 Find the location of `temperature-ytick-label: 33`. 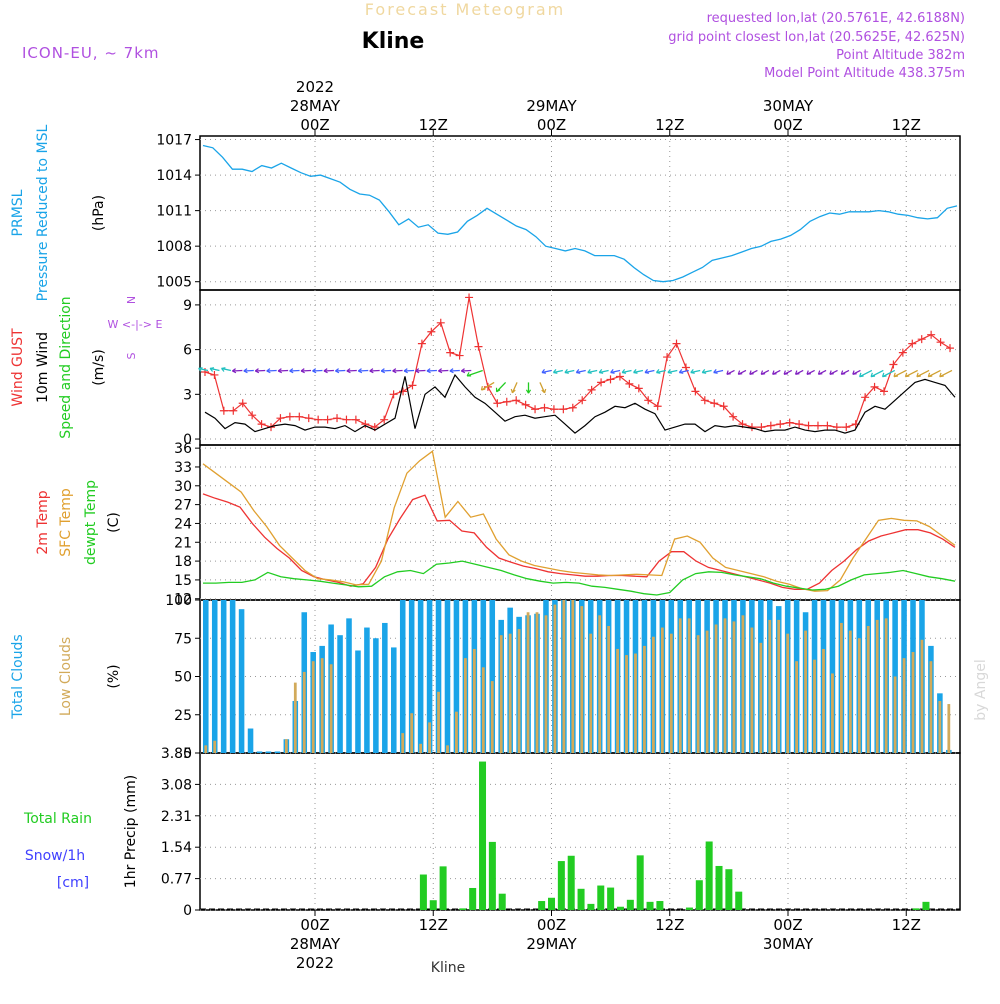

temperature-ytick-label: 33 is located at coordinates (183, 468).